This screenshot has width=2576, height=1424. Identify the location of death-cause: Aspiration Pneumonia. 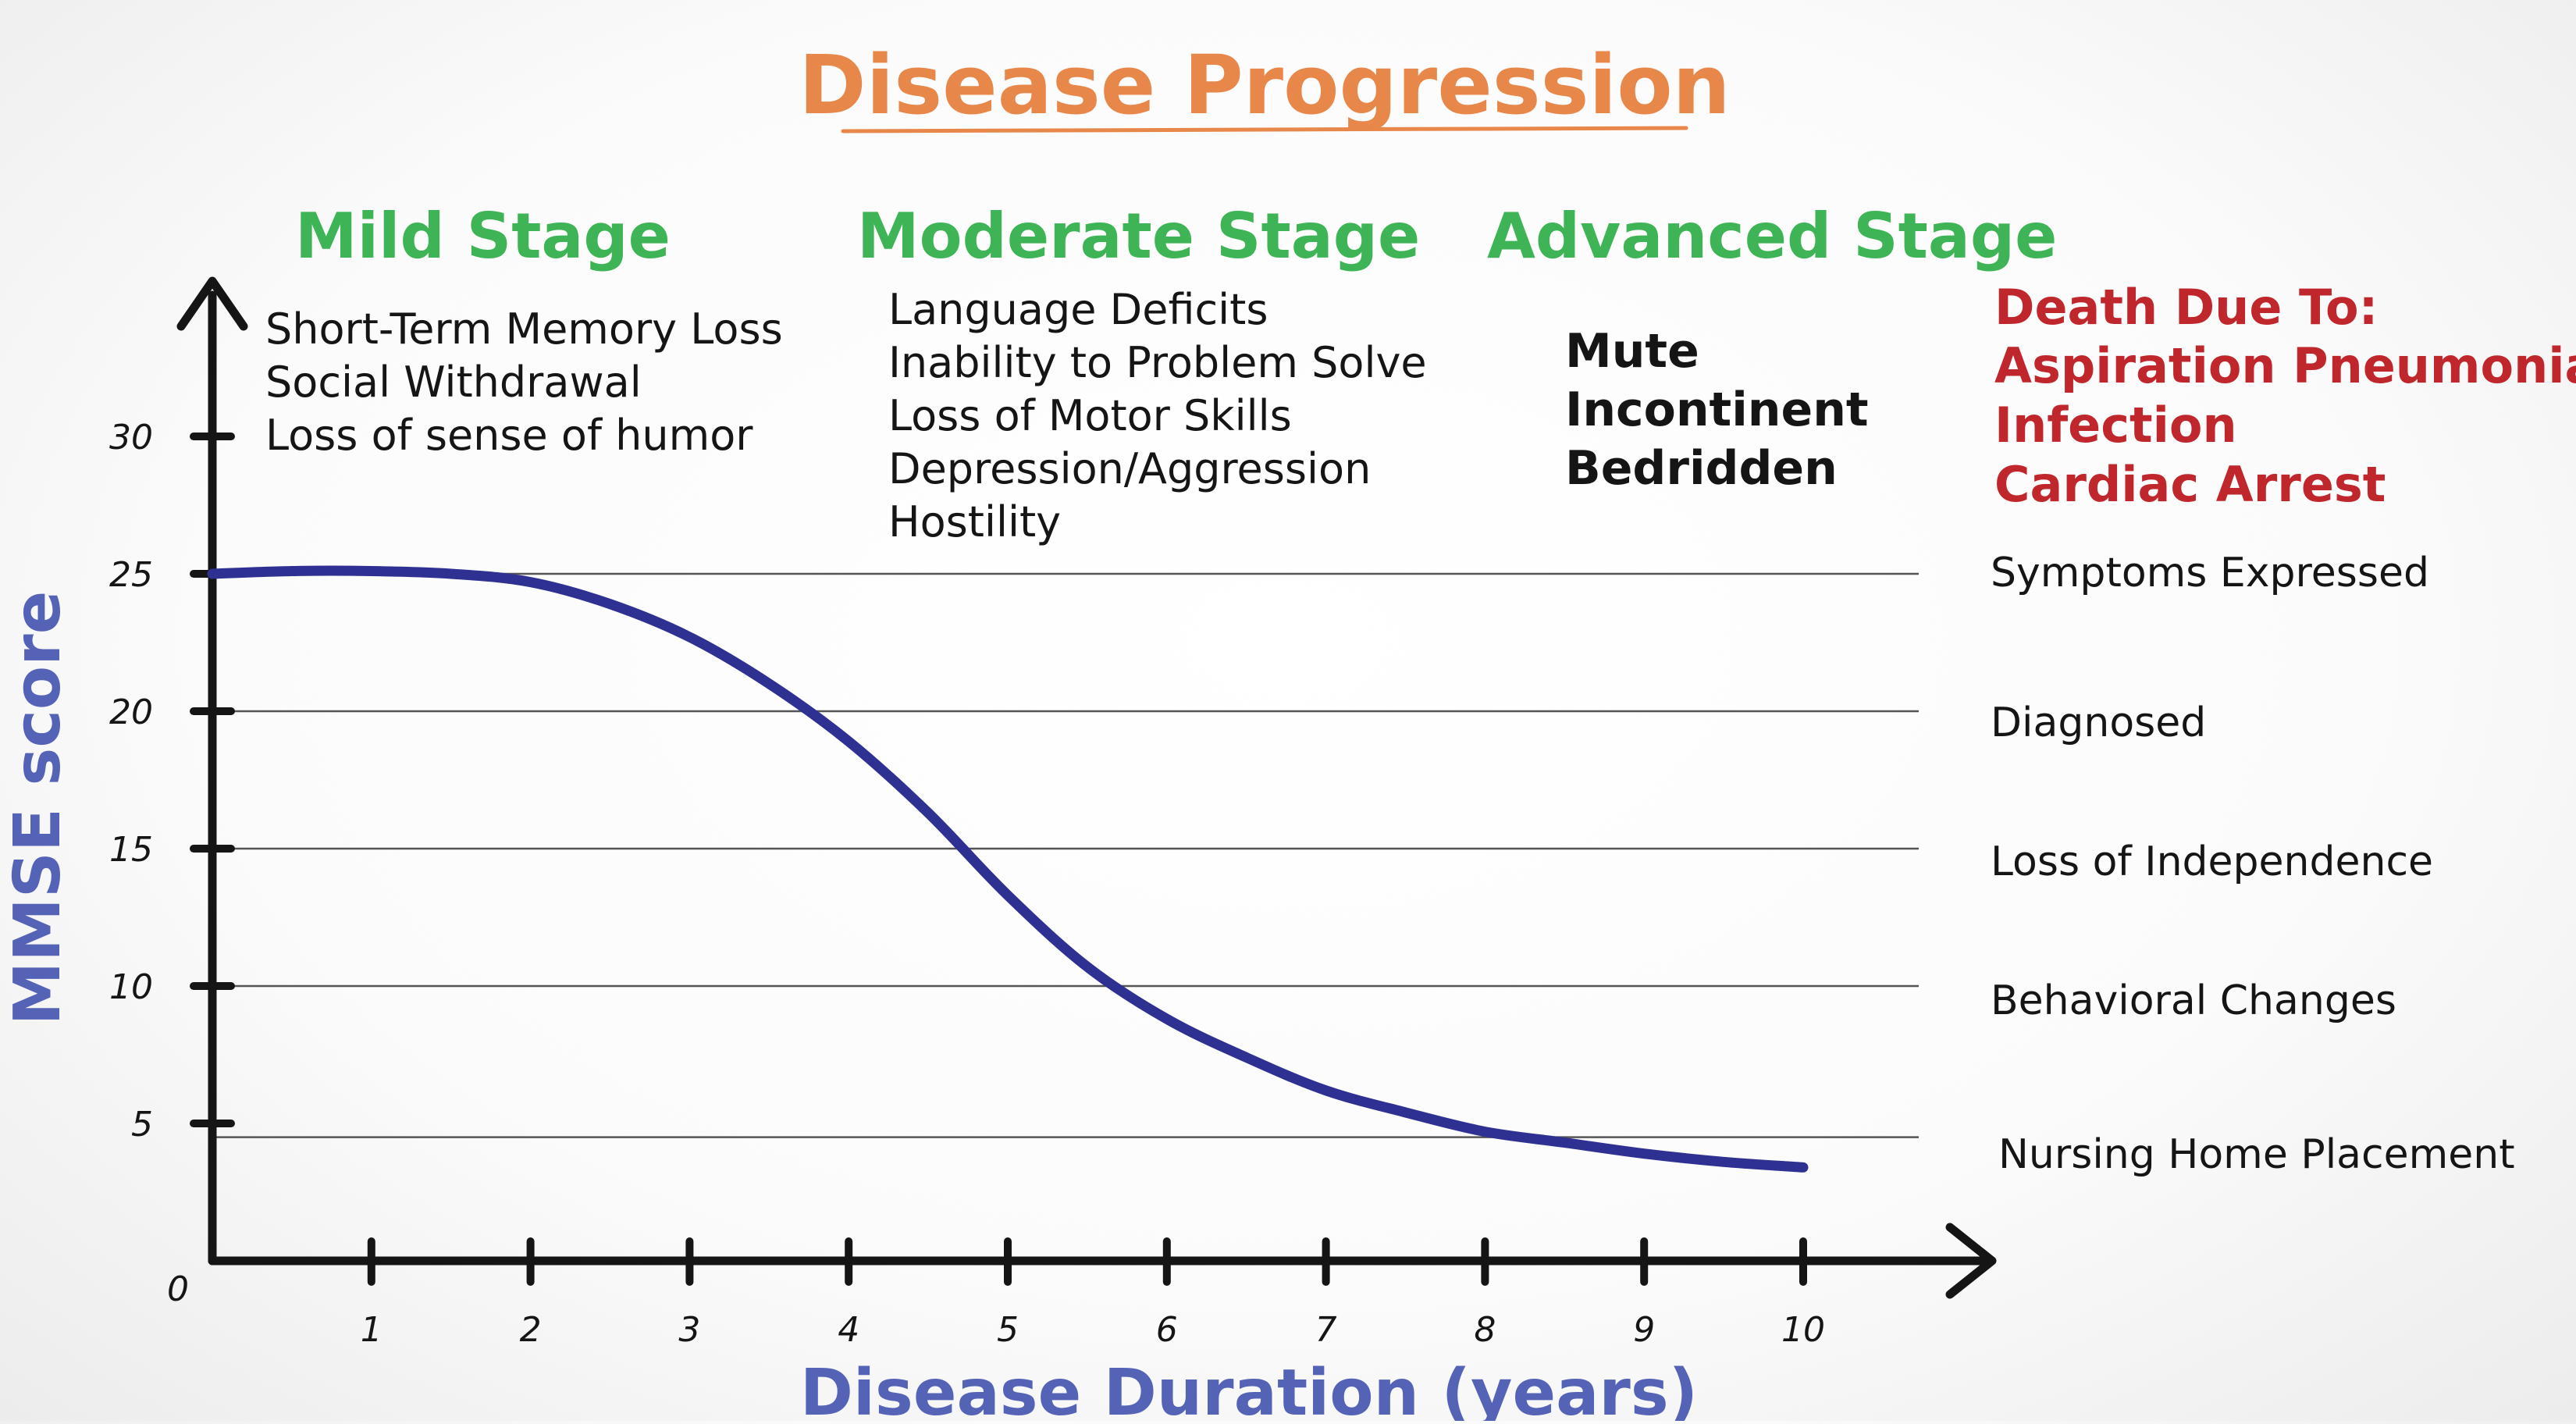
(2285, 365).